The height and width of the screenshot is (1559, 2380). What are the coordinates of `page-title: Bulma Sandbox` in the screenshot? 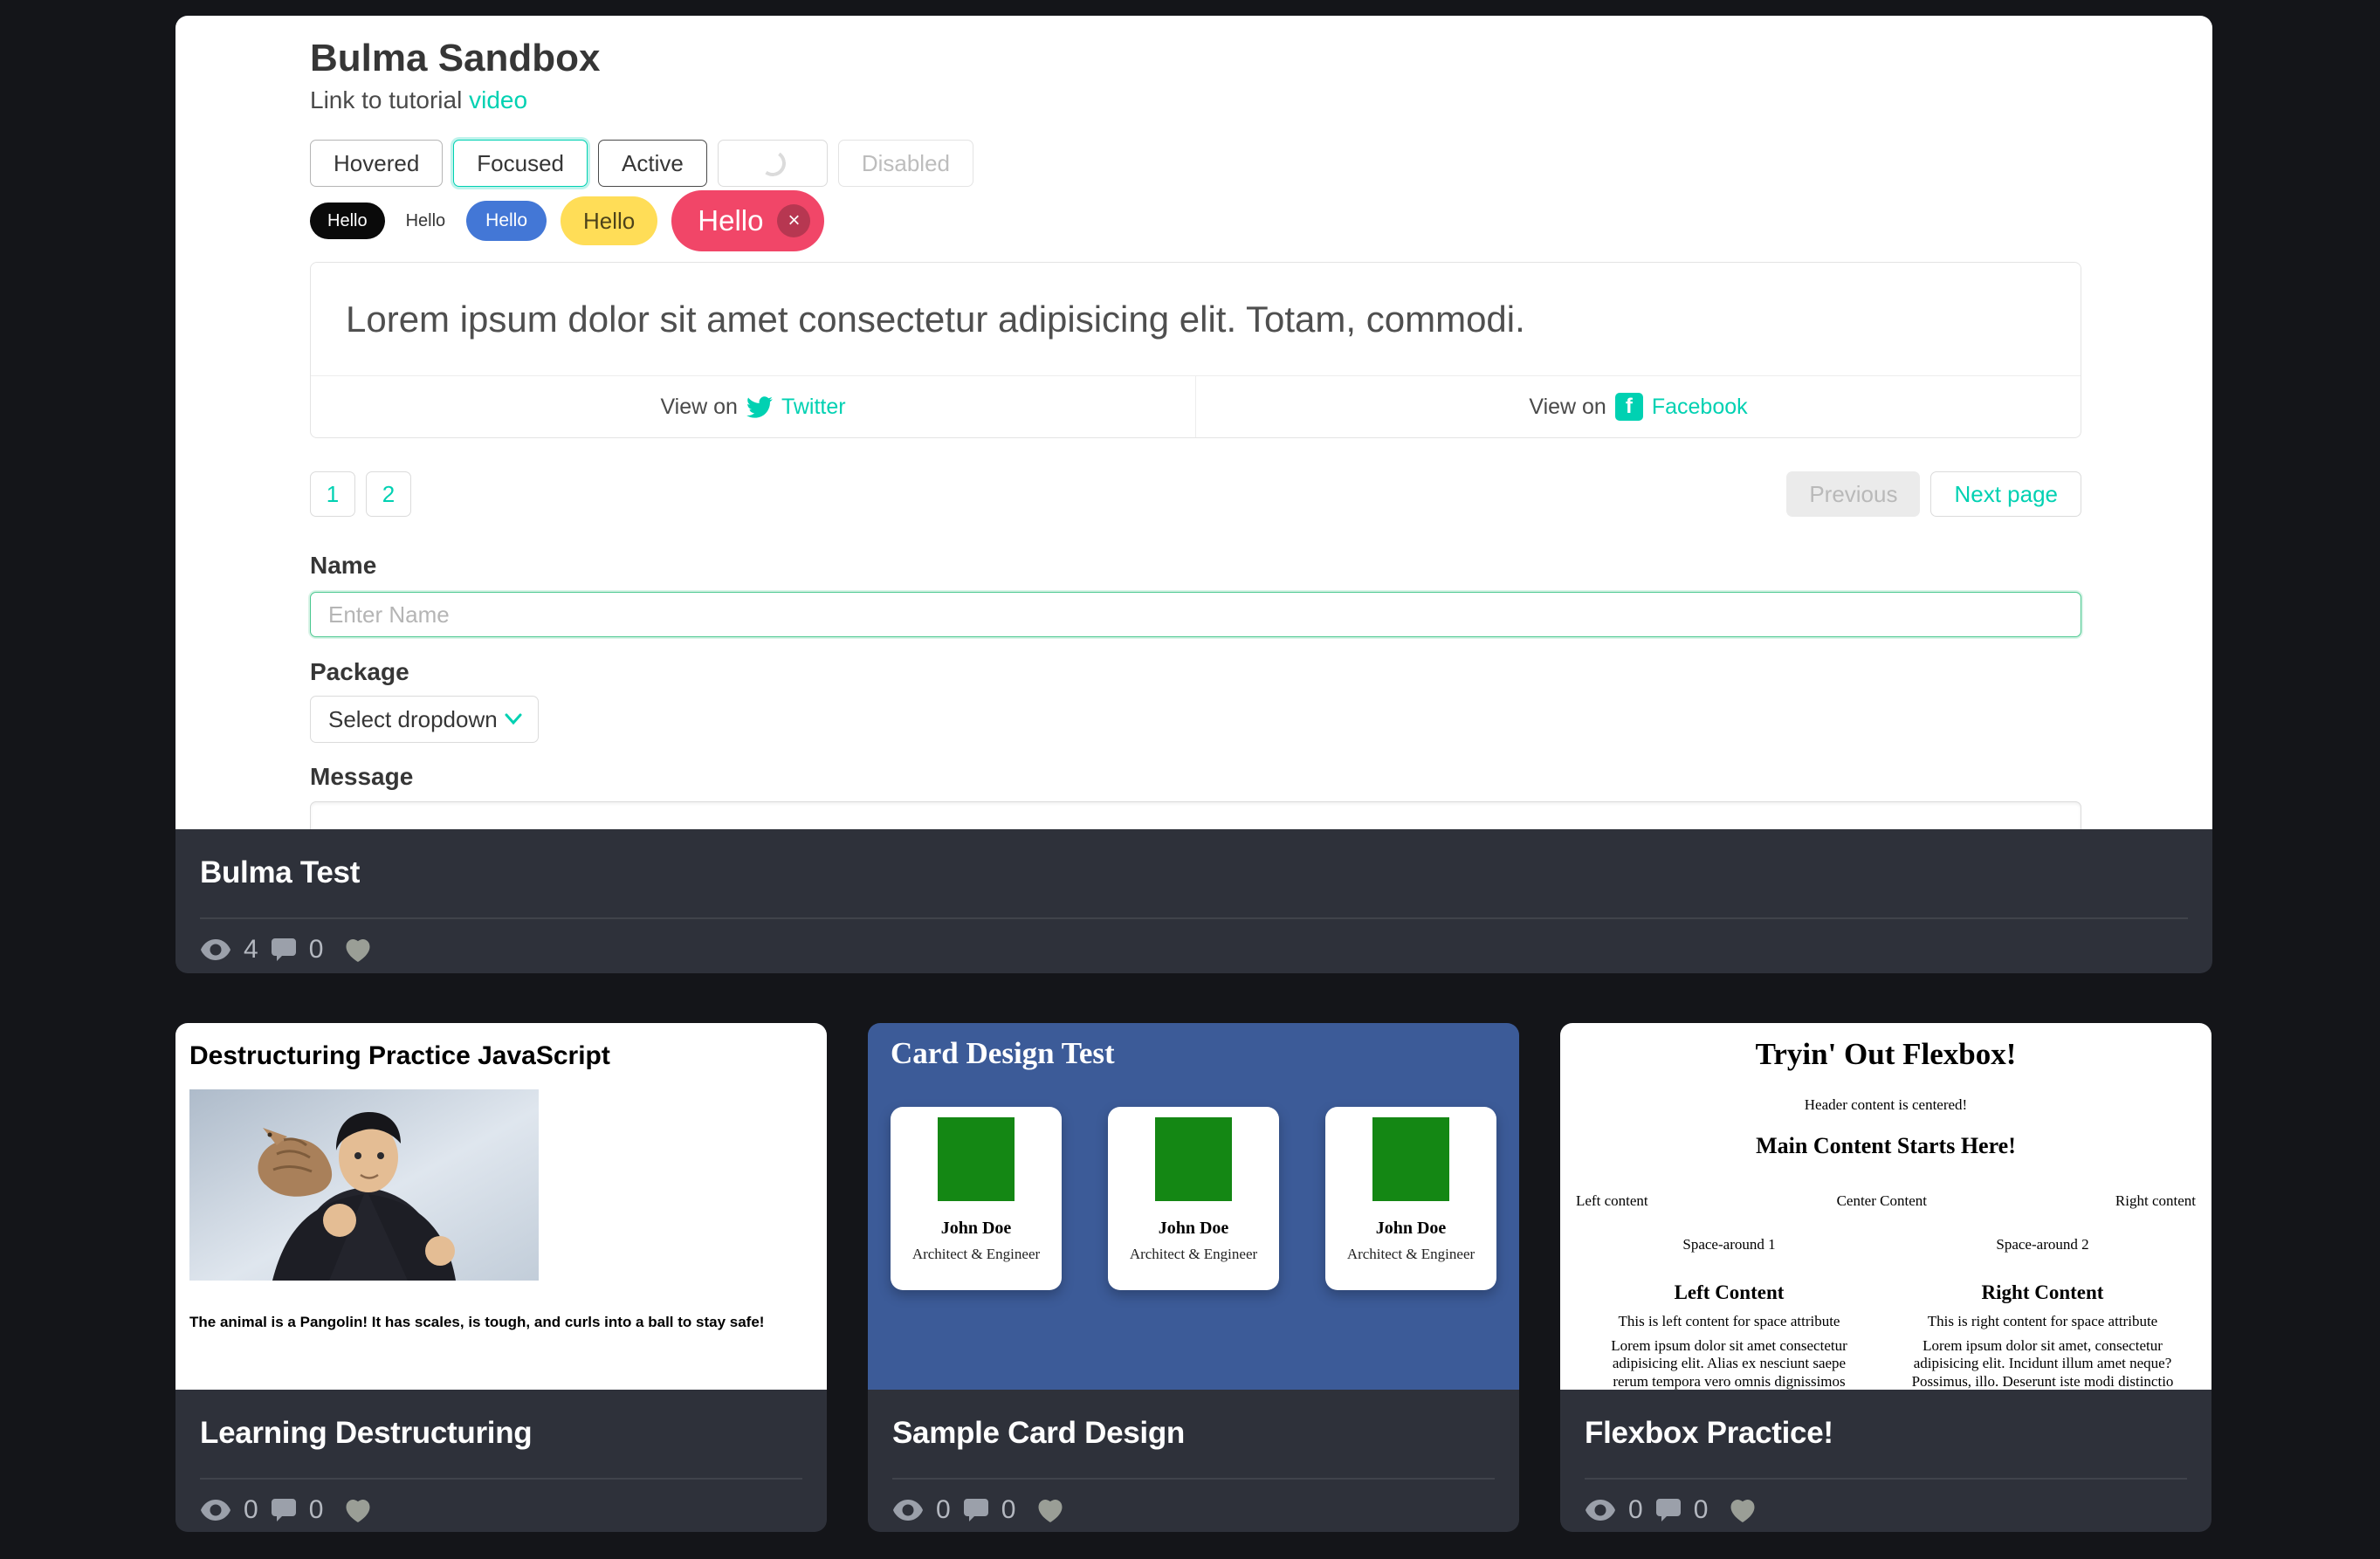 It's located at (455, 58).